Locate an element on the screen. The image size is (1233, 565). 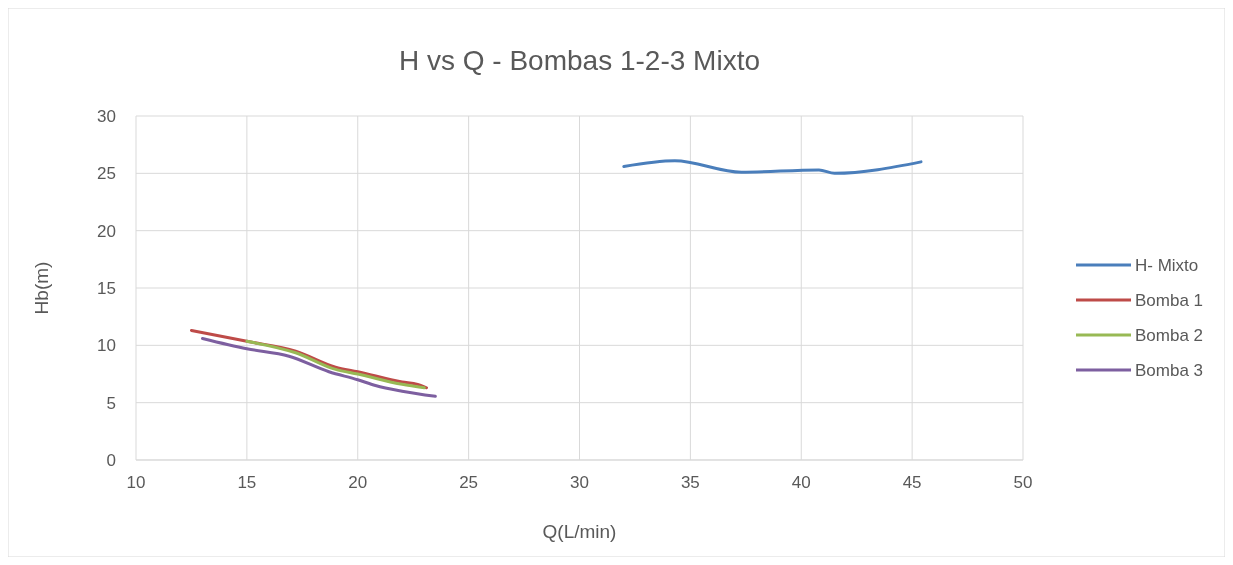
x-tick-label: 50 is located at coordinates (1023, 482).